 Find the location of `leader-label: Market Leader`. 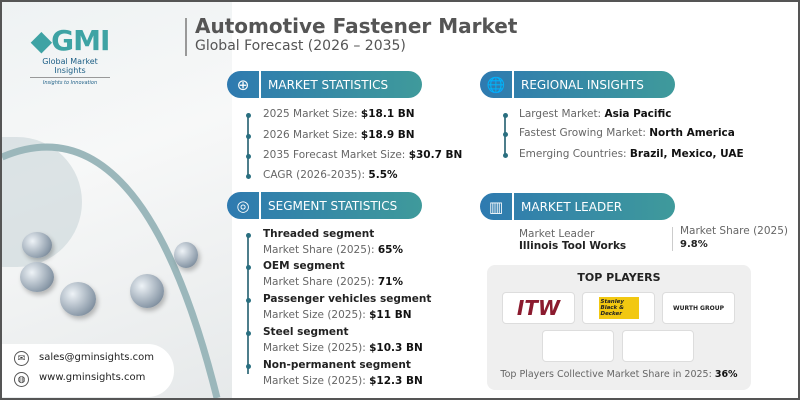

leader-label: Market Leader is located at coordinates (557, 234).